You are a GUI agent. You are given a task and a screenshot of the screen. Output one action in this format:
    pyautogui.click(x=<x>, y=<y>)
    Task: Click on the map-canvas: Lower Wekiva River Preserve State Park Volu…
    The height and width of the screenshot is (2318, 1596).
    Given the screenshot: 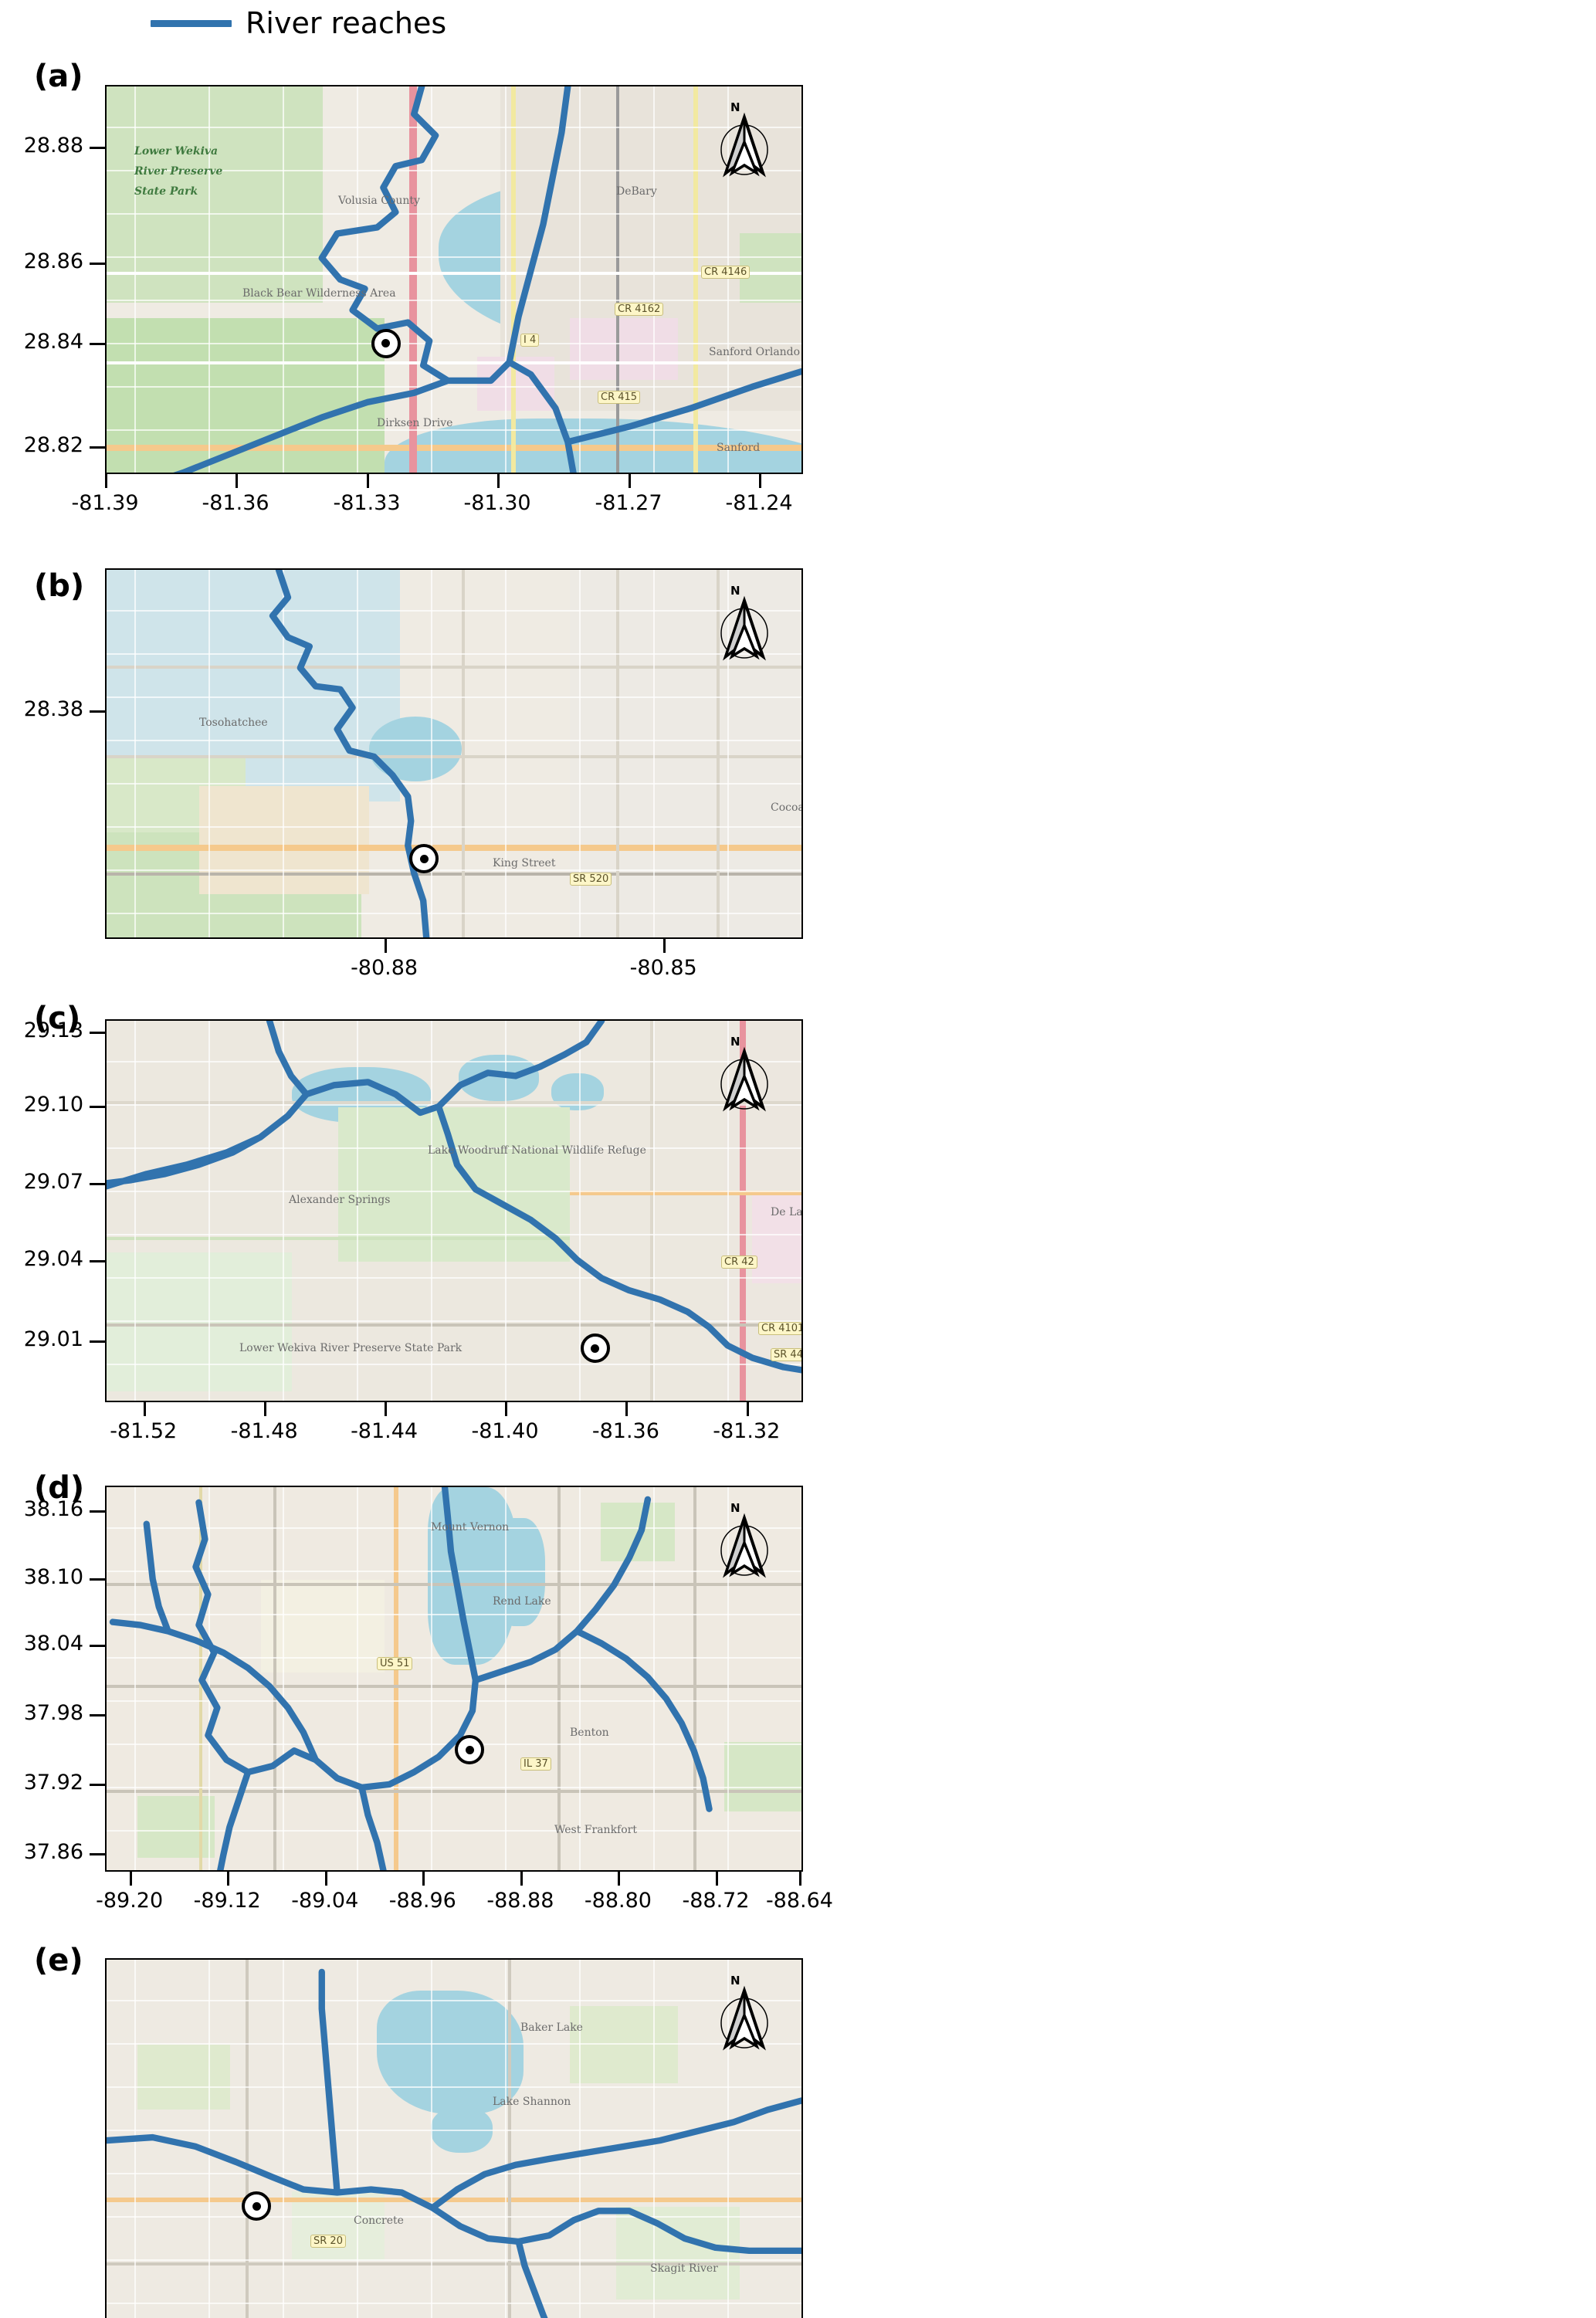 What is the action you would take?
    pyautogui.click(x=454, y=279)
    